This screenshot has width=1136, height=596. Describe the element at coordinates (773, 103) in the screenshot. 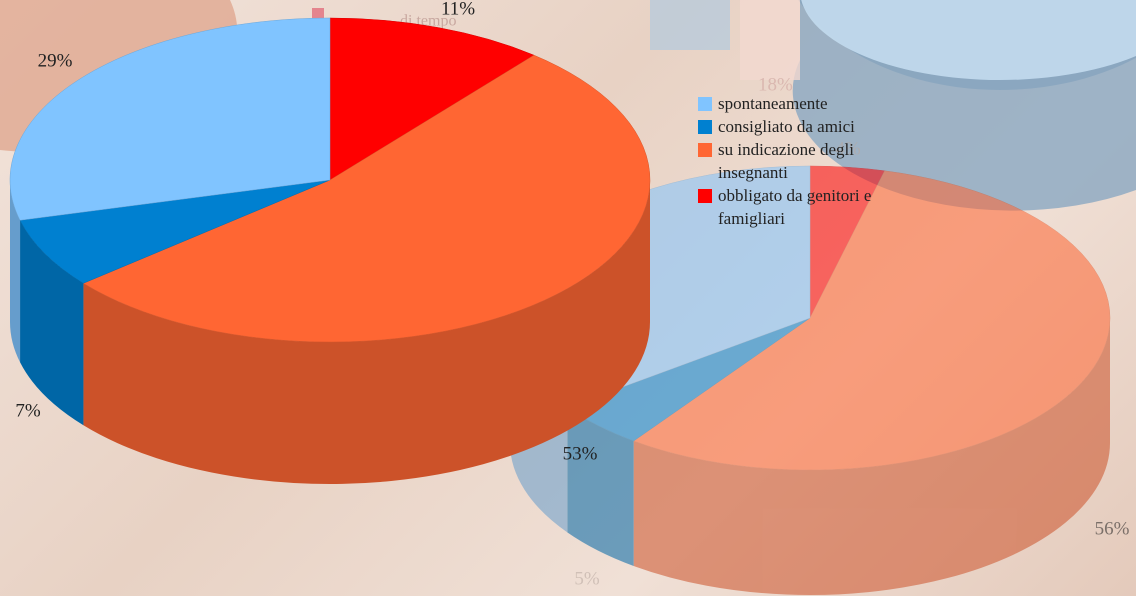

I see `legend-label: spontaneamente` at that location.